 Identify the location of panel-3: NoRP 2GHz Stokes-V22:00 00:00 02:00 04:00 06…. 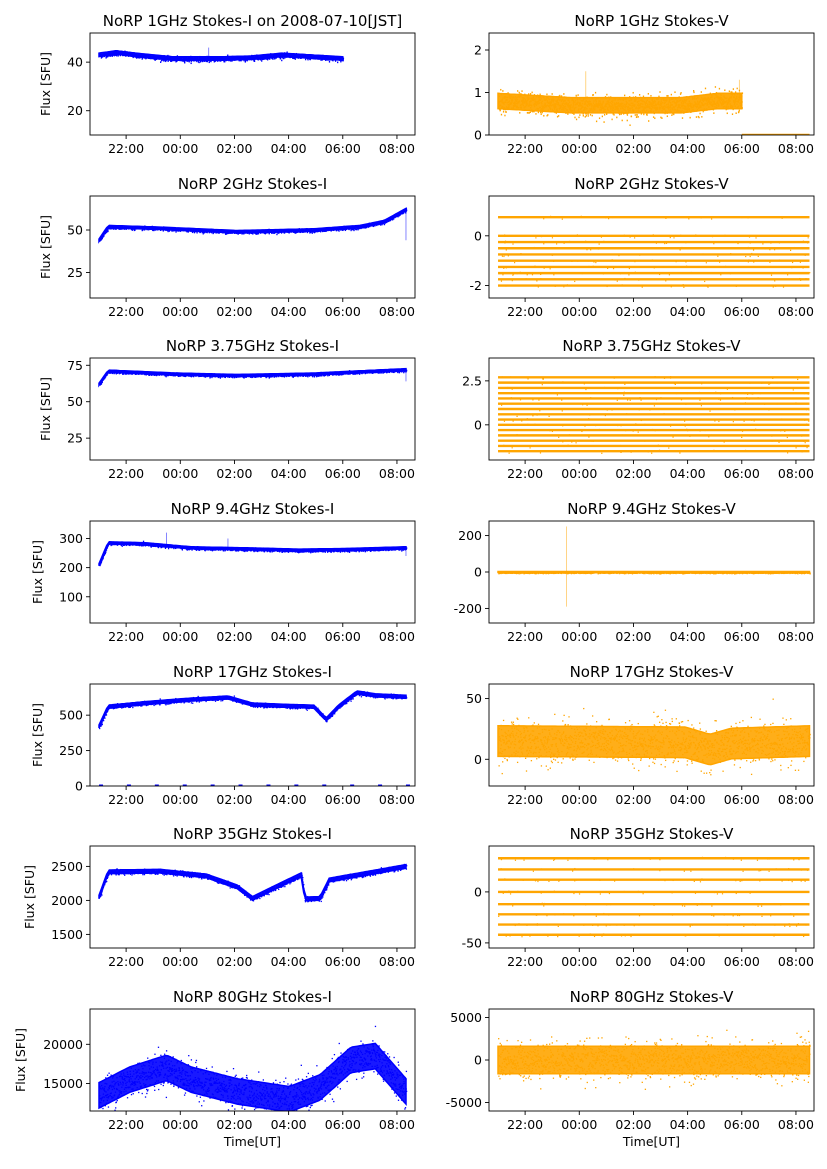
(642, 247).